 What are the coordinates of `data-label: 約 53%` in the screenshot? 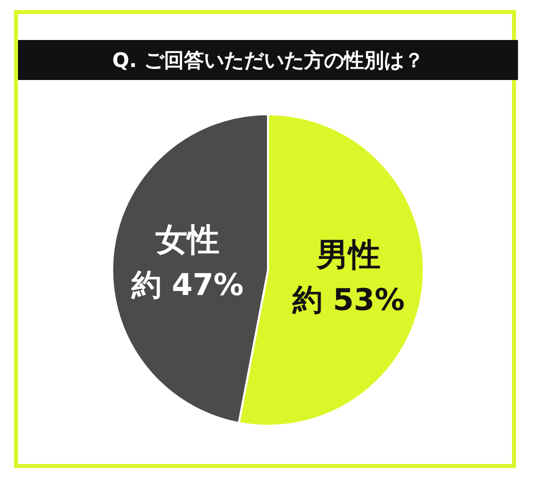 It's located at (348, 300).